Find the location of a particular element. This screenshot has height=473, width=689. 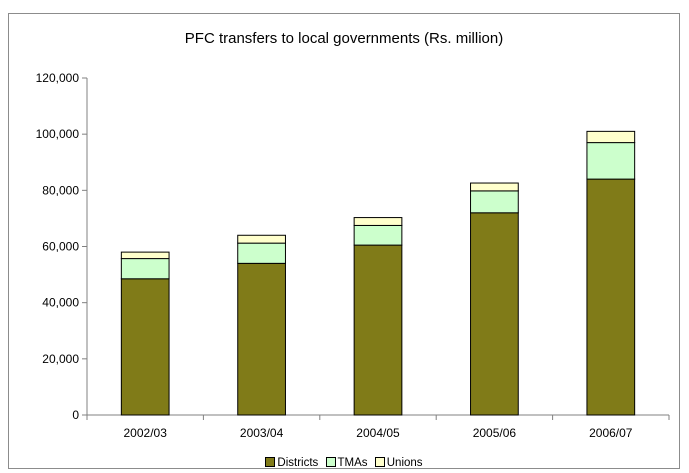

x-tick-label: 2004/05 is located at coordinates (378, 433).